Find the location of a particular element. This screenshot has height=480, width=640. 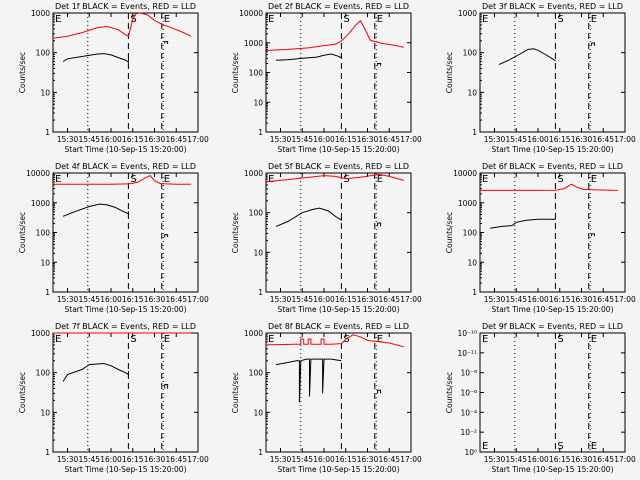

plot-title: Det 1f BLACK = Events, RED = LLD is located at coordinates (125, 6).